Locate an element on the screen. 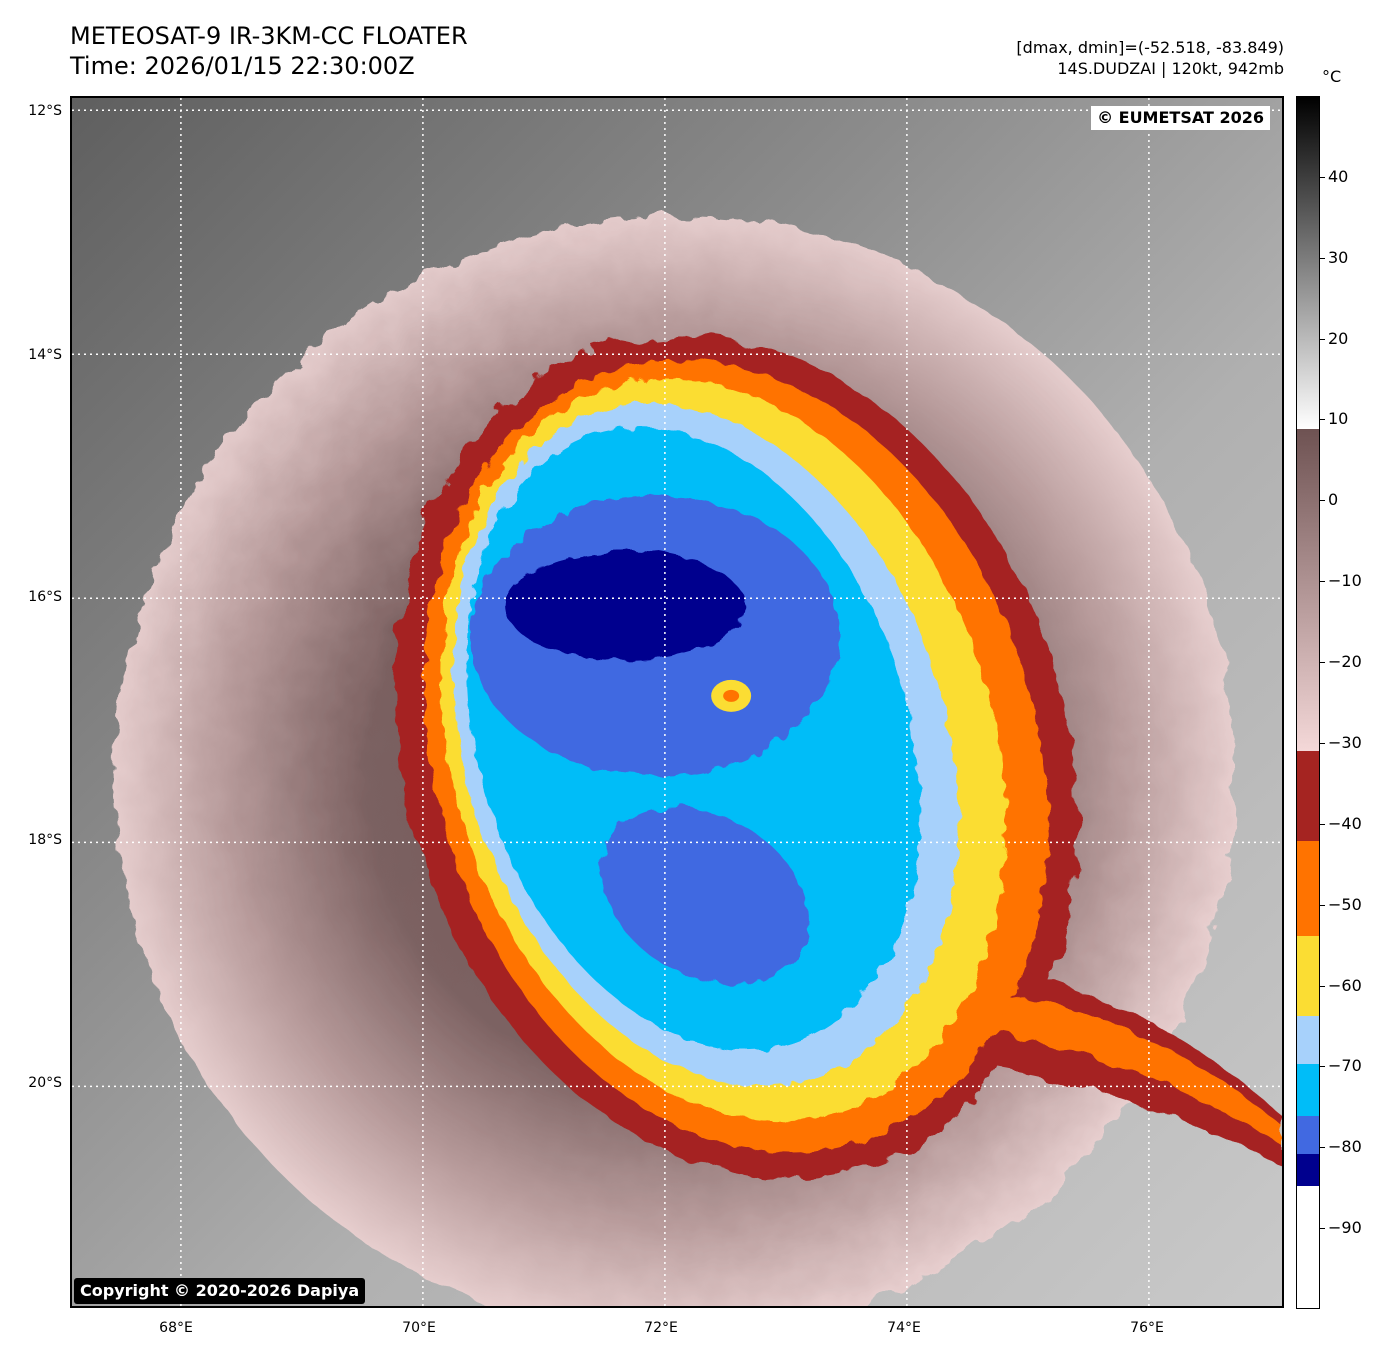  colorbar-tick-label: −60 is located at coordinates (1345, 985).